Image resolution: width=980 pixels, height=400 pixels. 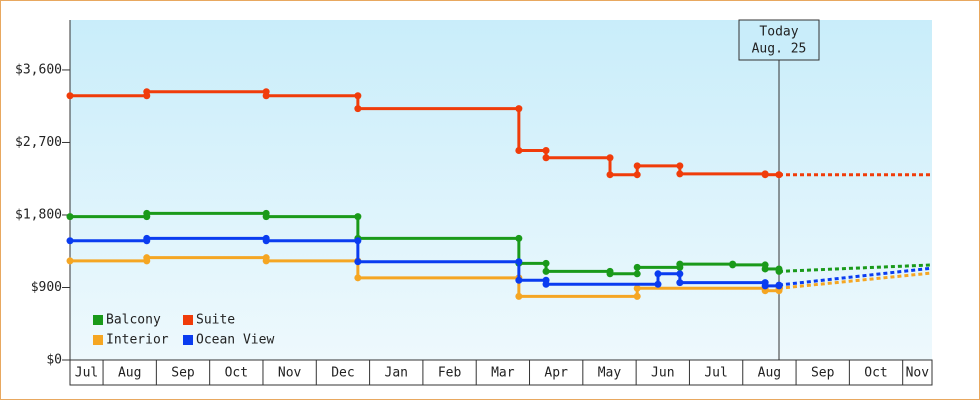 What do you see at coordinates (215, 320) in the screenshot?
I see `legend-label: Suite` at bounding box center [215, 320].